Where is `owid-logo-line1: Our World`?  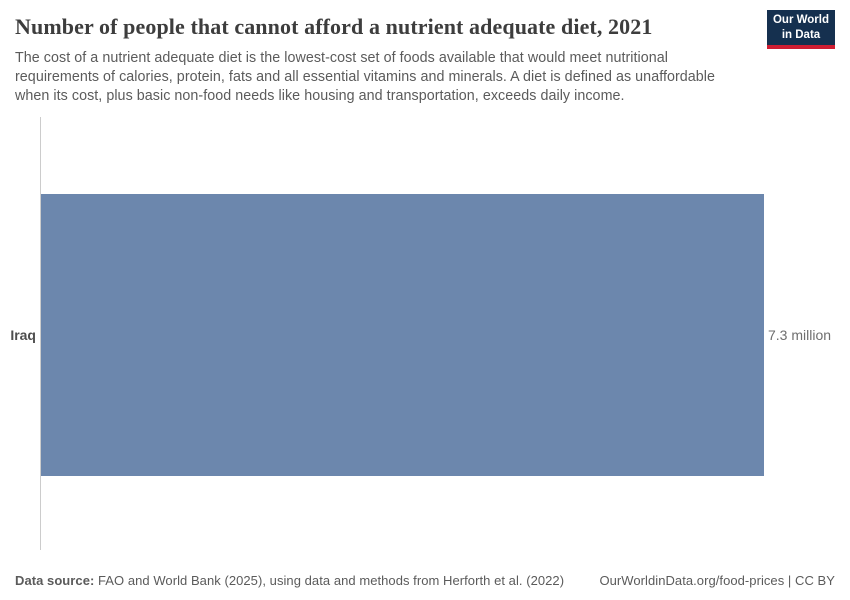 owid-logo-line1: Our World is located at coordinates (800, 20).